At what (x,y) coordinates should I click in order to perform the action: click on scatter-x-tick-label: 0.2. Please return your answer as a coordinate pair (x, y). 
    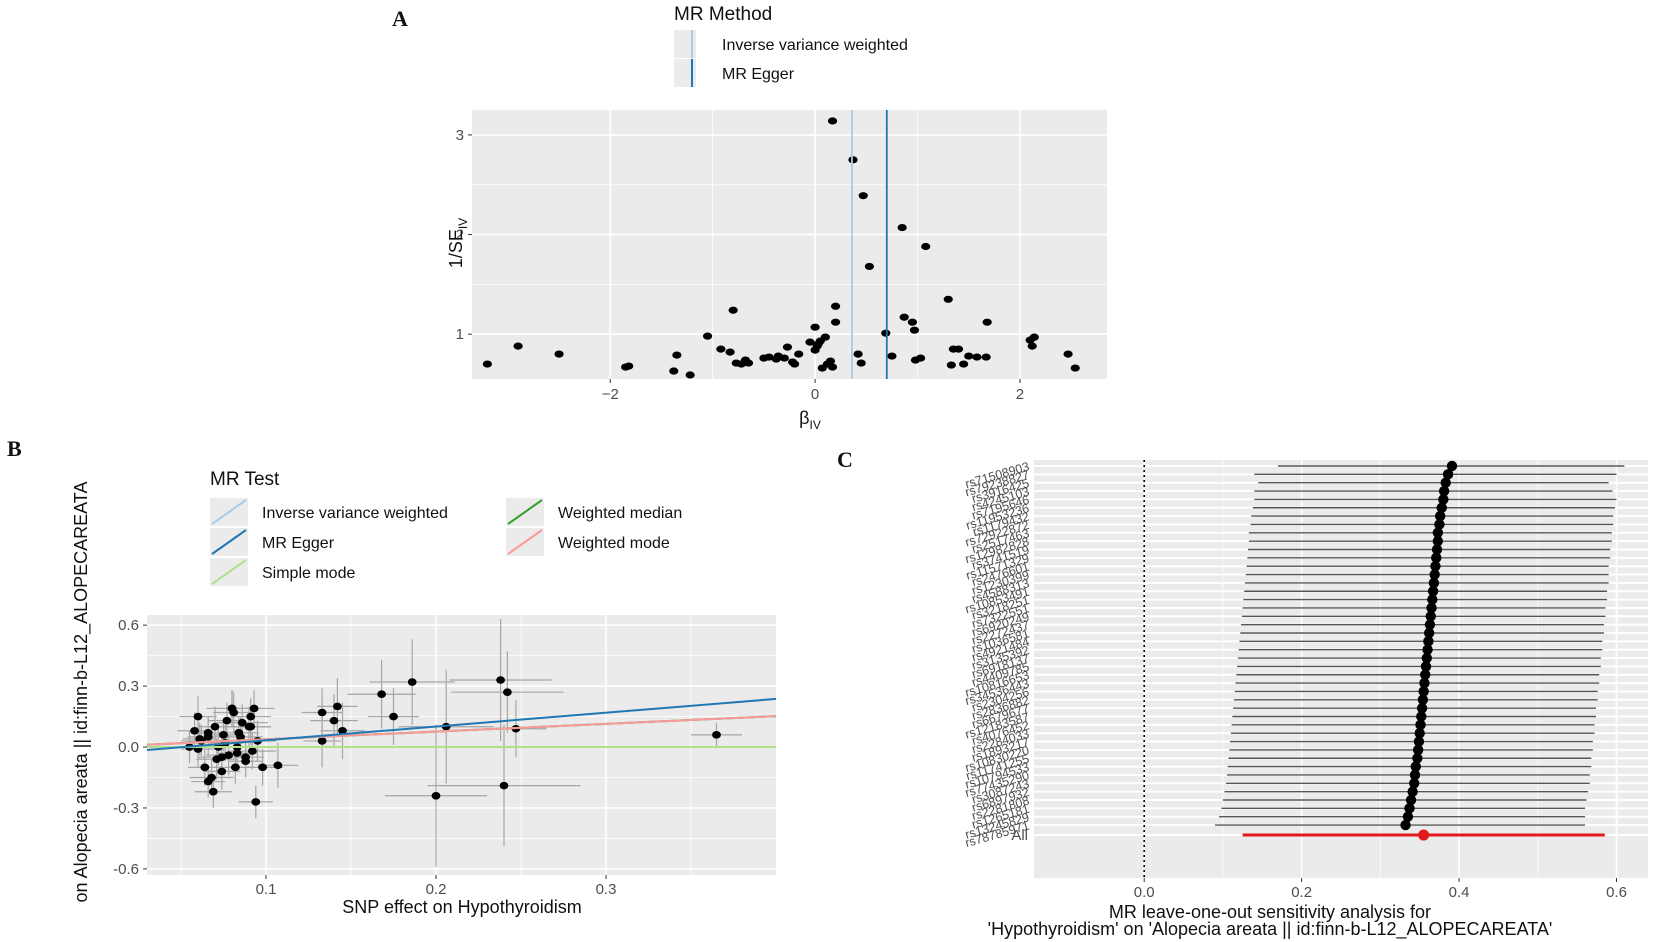
    Looking at the image, I should click on (436, 889).